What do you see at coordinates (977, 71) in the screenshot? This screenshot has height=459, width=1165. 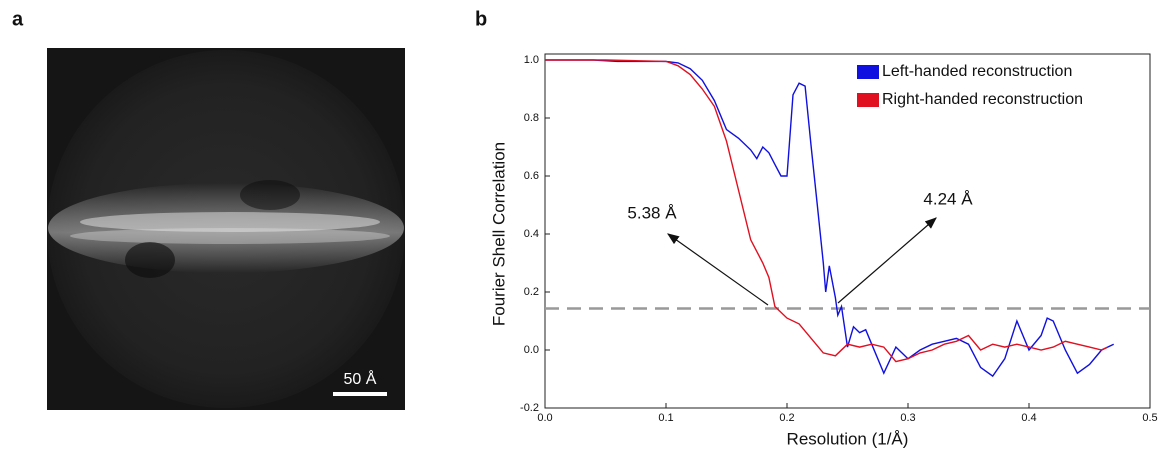 I see `legend-label: Left-handed reconstruction` at bounding box center [977, 71].